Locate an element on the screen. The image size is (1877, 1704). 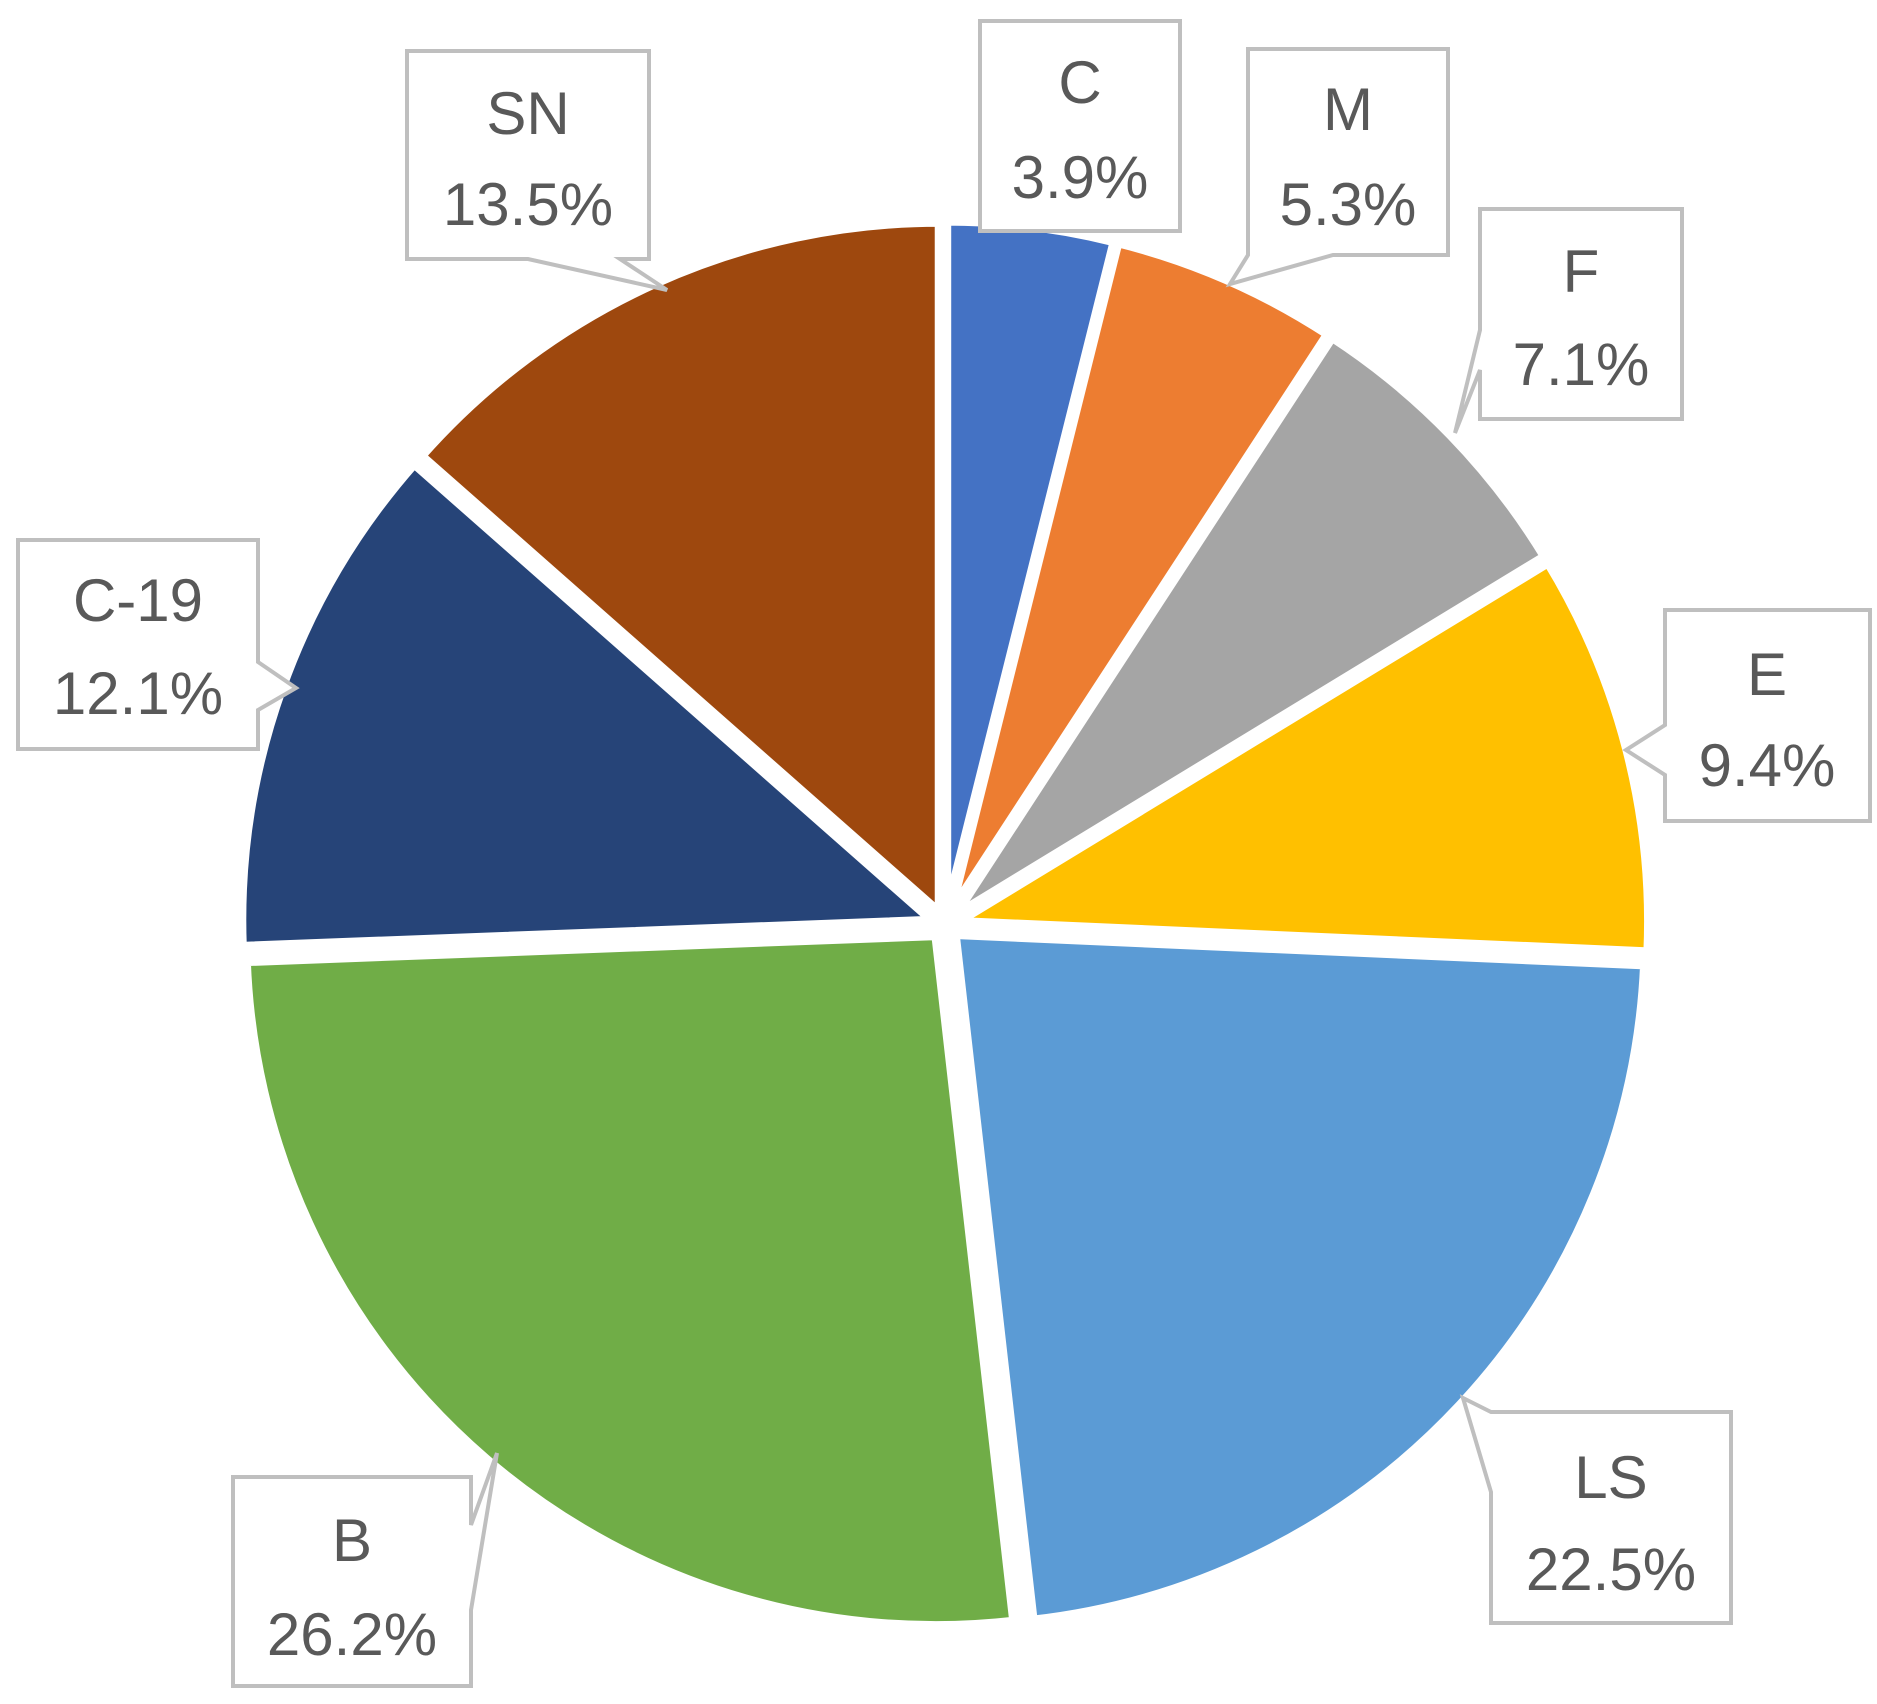
data-label-ls-category: LS is located at coordinates (1610, 1477).